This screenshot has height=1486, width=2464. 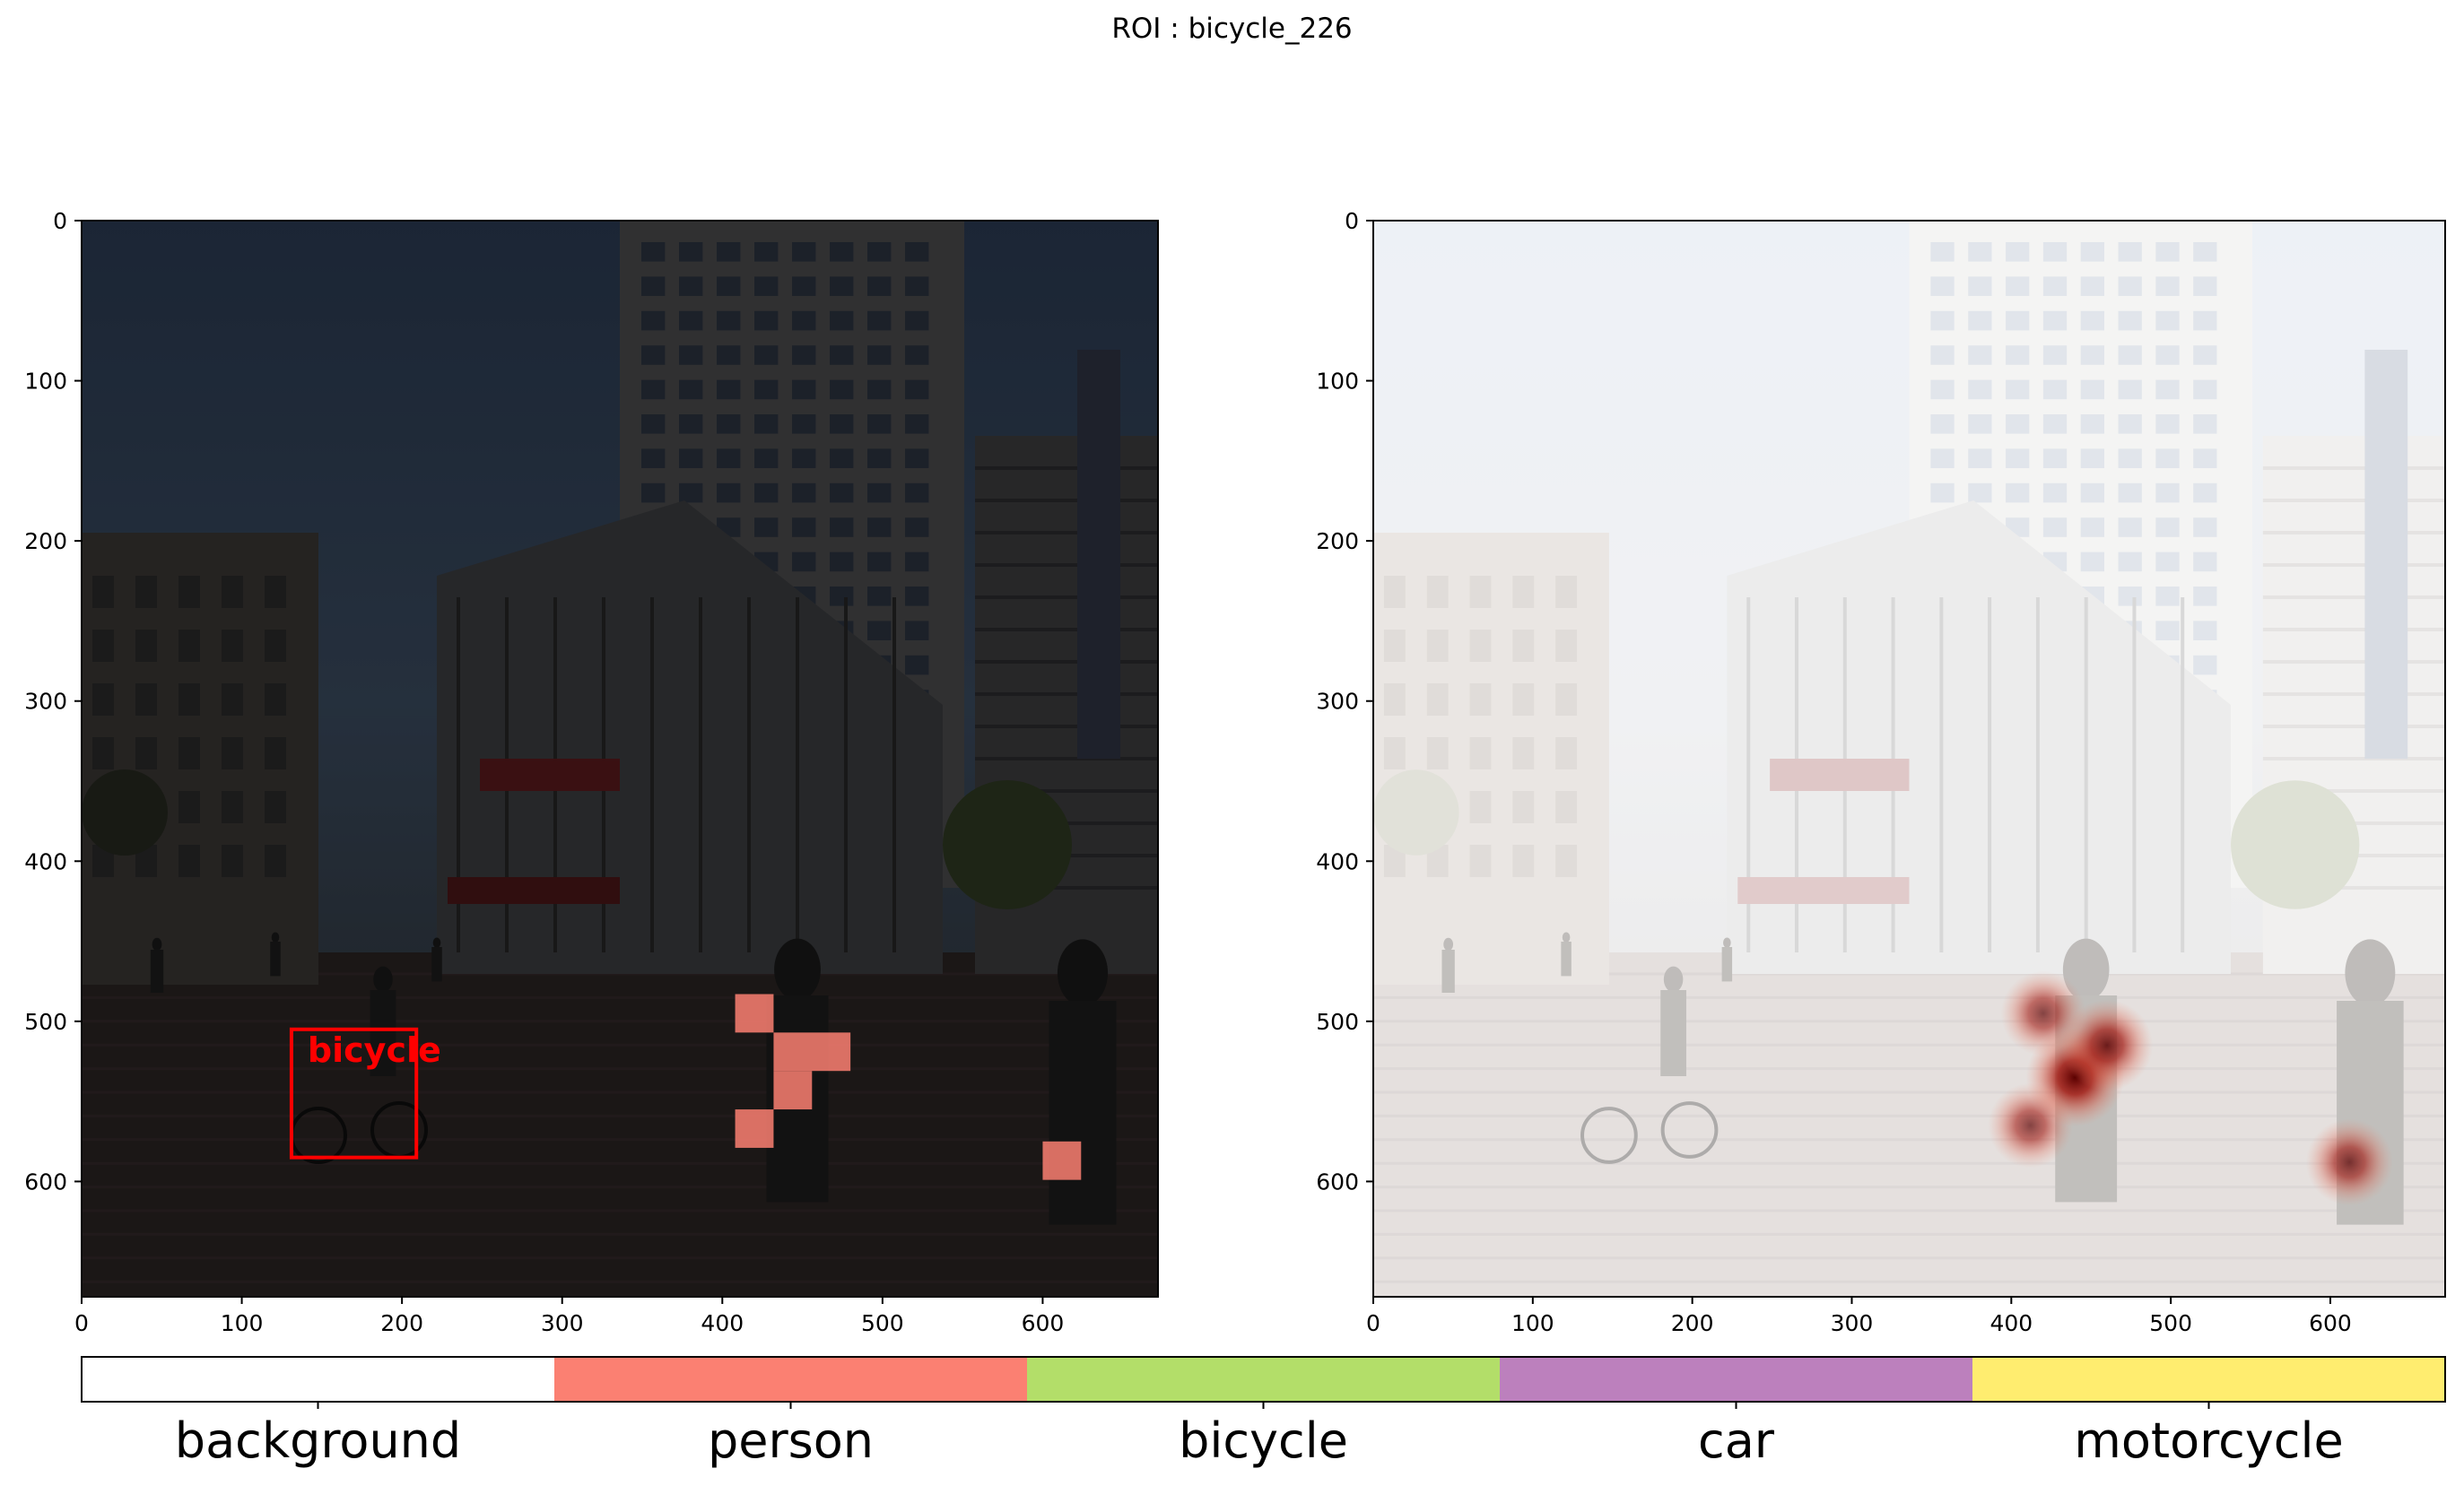 I want to click on right-y-tick-label: 500, so click(x=1337, y=1022).